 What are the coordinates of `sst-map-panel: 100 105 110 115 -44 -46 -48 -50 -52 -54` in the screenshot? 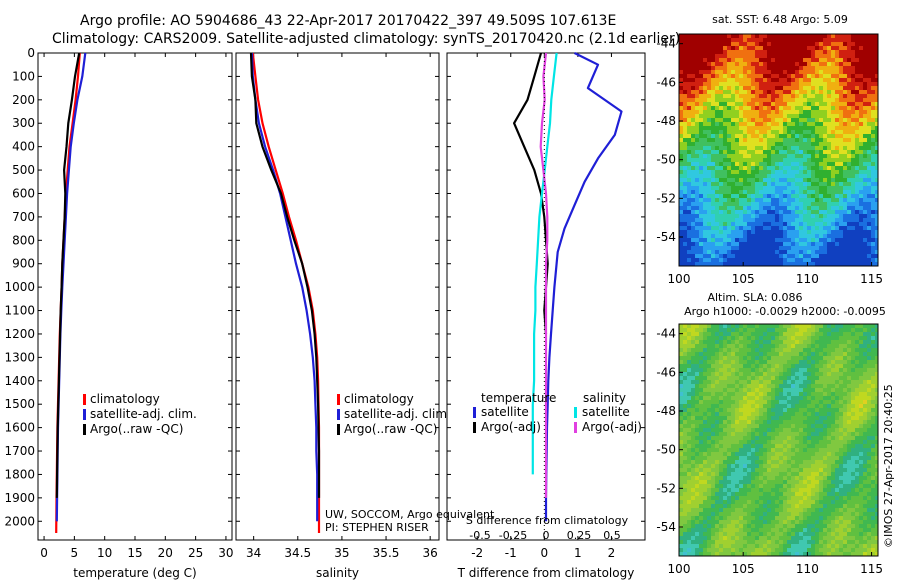 It's located at (769, 159).